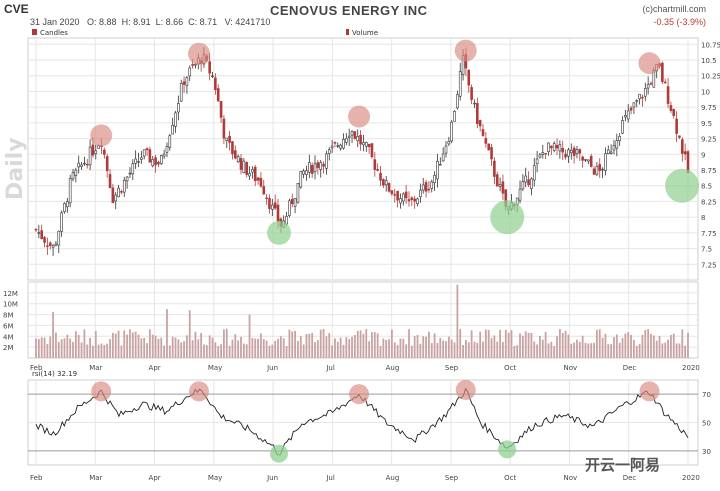 The image size is (720, 491). I want to click on rsi-trough-marker, so click(279, 453).